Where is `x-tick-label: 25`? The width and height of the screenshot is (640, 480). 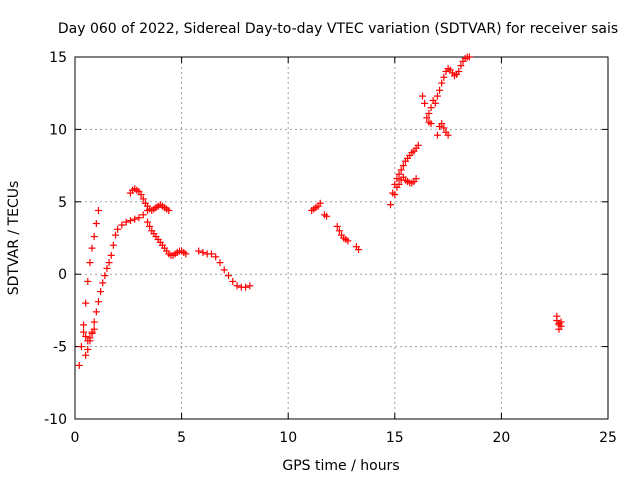 x-tick-label: 25 is located at coordinates (608, 438).